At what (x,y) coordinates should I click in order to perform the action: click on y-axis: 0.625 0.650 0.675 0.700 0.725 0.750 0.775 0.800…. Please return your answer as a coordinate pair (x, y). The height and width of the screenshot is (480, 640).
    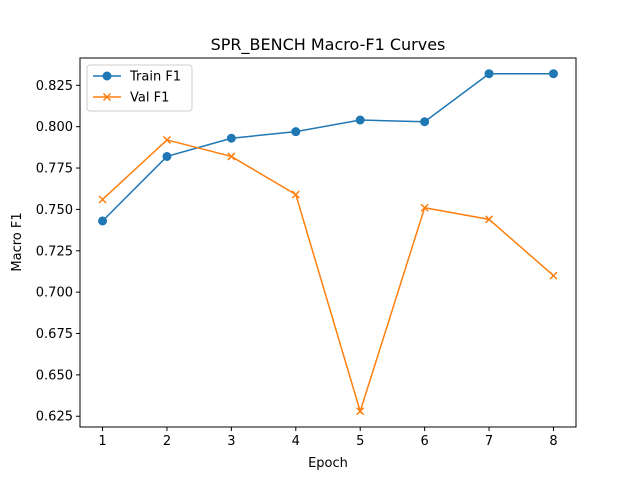
    Looking at the image, I should click on (58, 252).